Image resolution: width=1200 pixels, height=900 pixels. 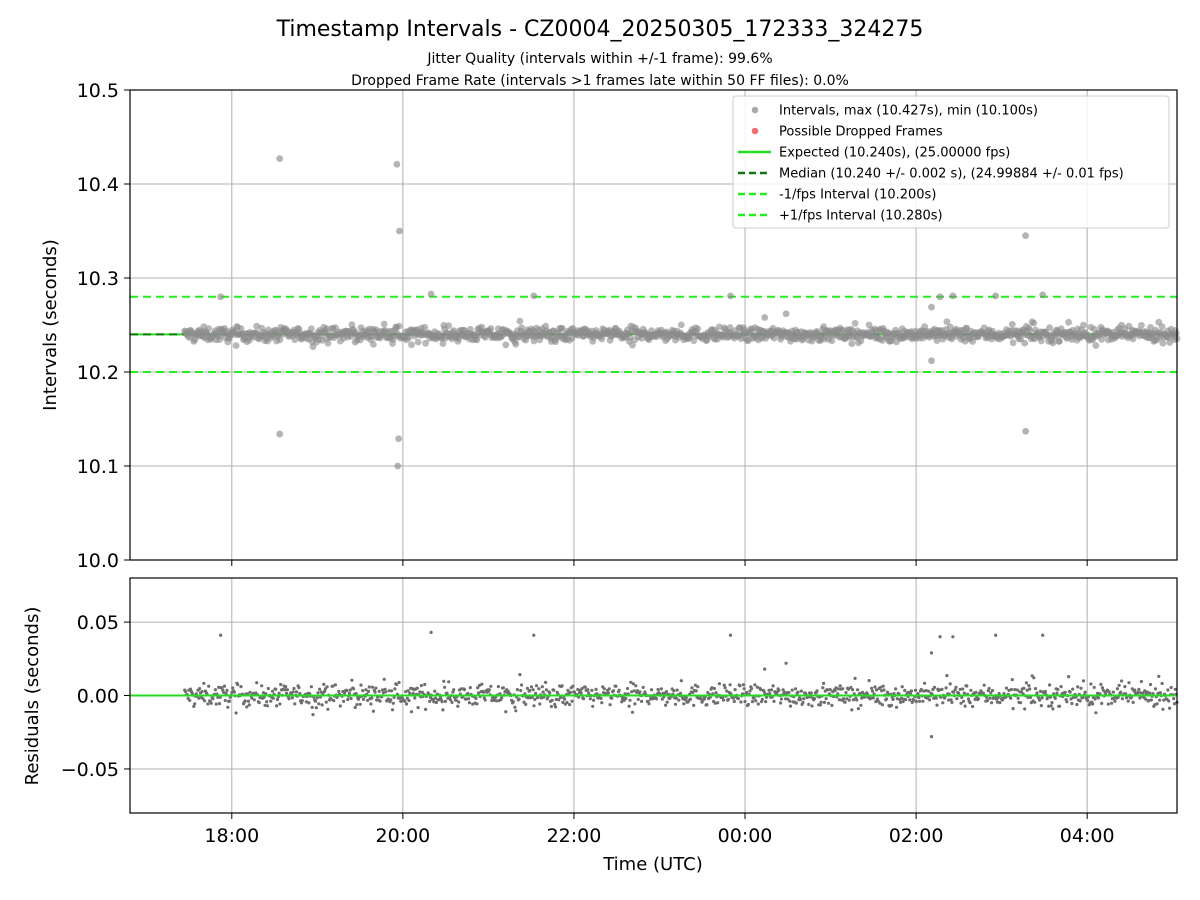 What do you see at coordinates (50, 325) in the screenshot?
I see `top-y-axis-label: Intervals (seconds)` at bounding box center [50, 325].